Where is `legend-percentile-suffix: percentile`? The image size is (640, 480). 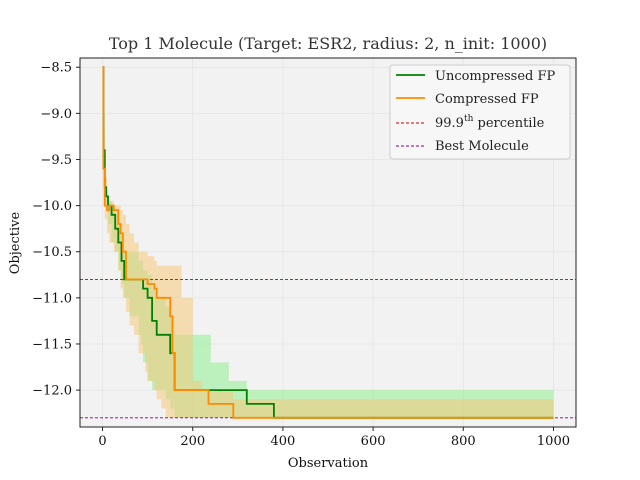 legend-percentile-suffix: percentile is located at coordinates (508, 123).